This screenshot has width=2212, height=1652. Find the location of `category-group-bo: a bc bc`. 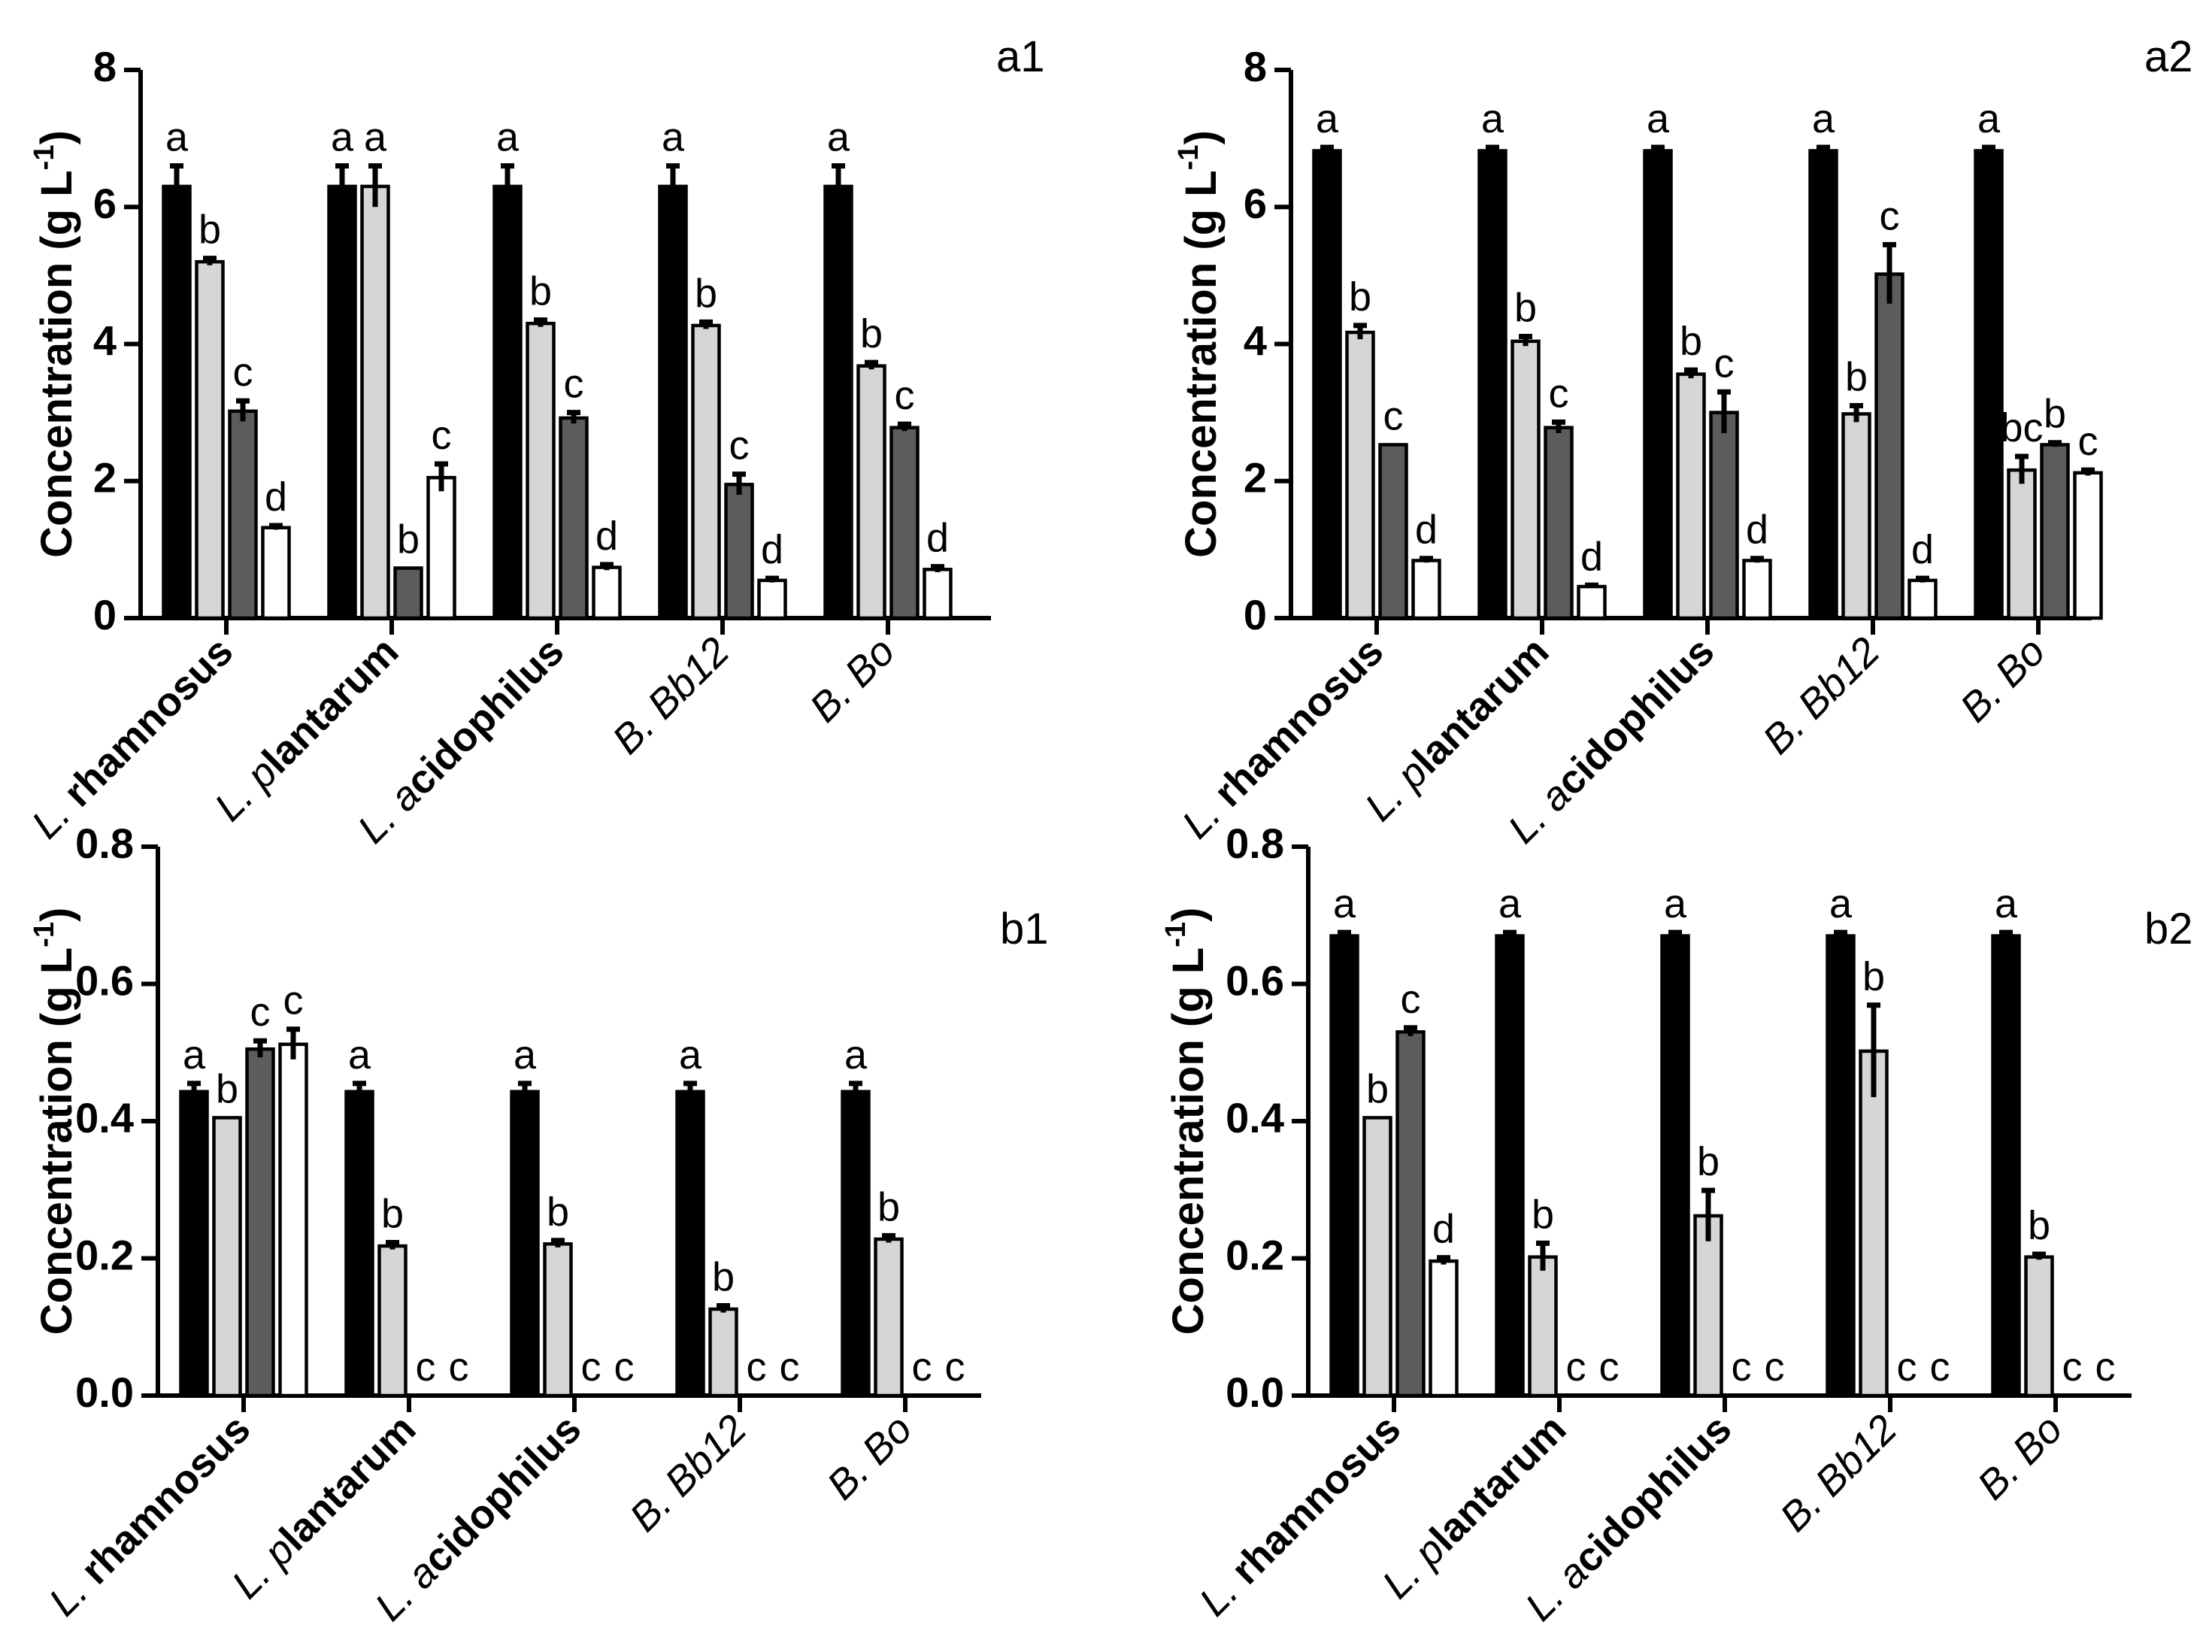

category-group-bo: a bc bc is located at coordinates (2038, 358).